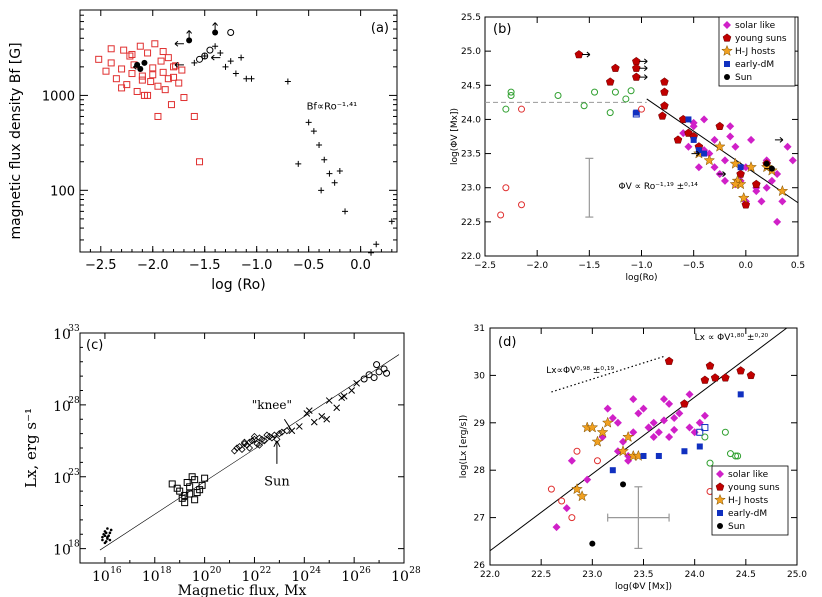  Describe the element at coordinates (471, 189) in the screenshot. I see `y-tick-label: 23.0` at that location.